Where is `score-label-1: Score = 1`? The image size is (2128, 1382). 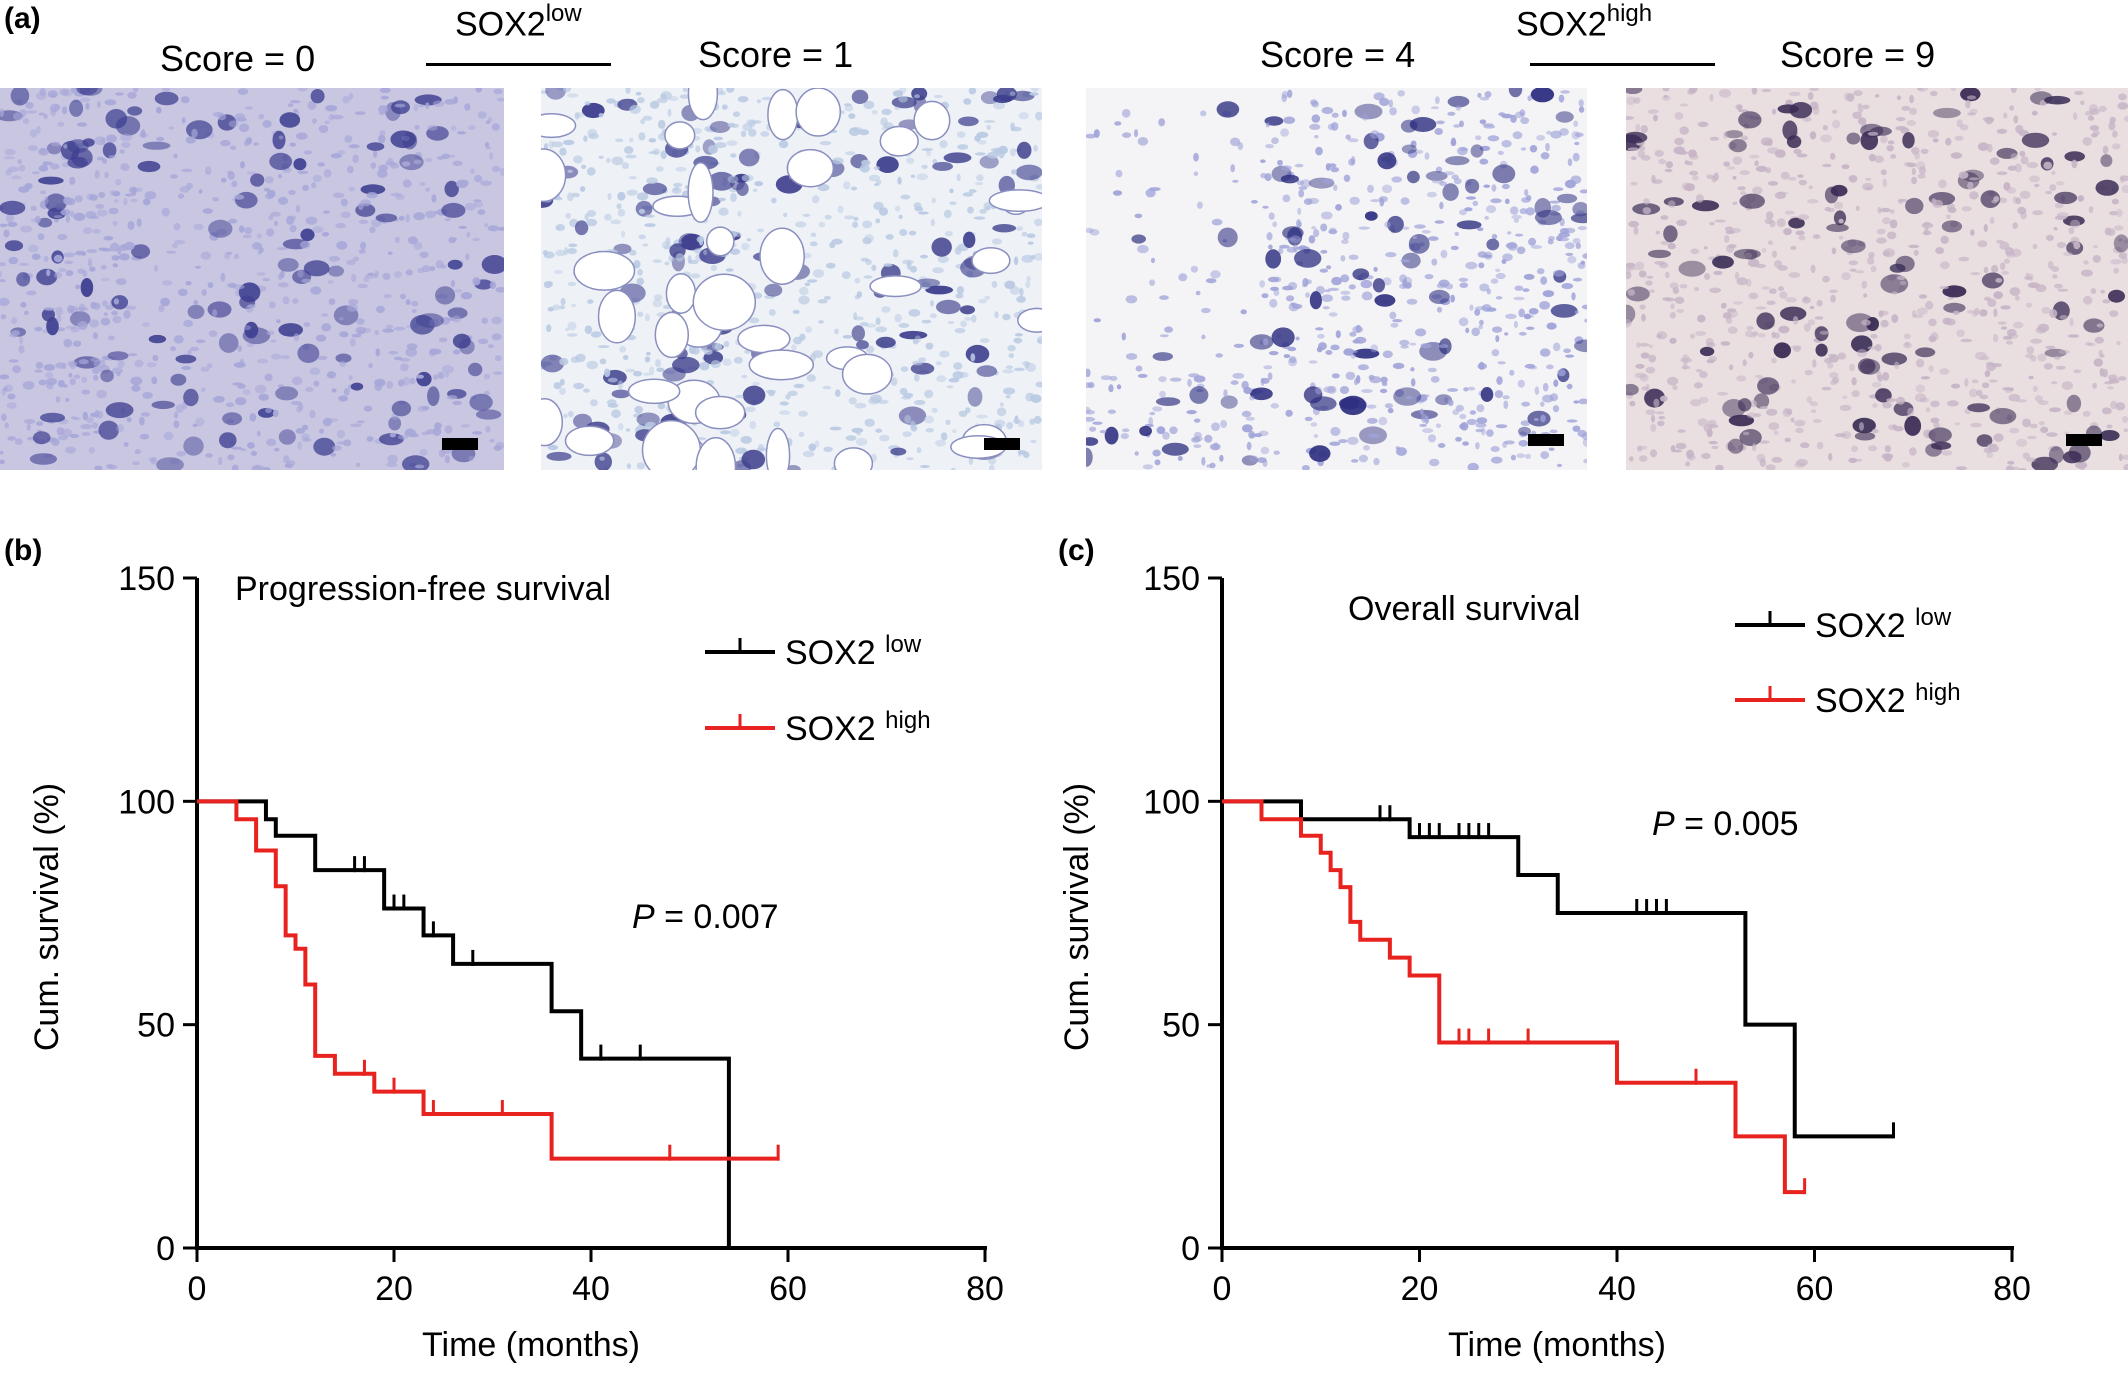
score-label-1: Score = 1 is located at coordinates (776, 54).